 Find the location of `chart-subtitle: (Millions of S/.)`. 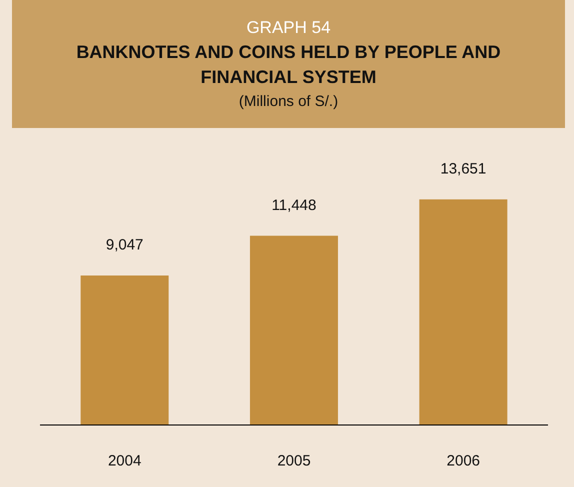

chart-subtitle: (Millions of S/.) is located at coordinates (289, 101).